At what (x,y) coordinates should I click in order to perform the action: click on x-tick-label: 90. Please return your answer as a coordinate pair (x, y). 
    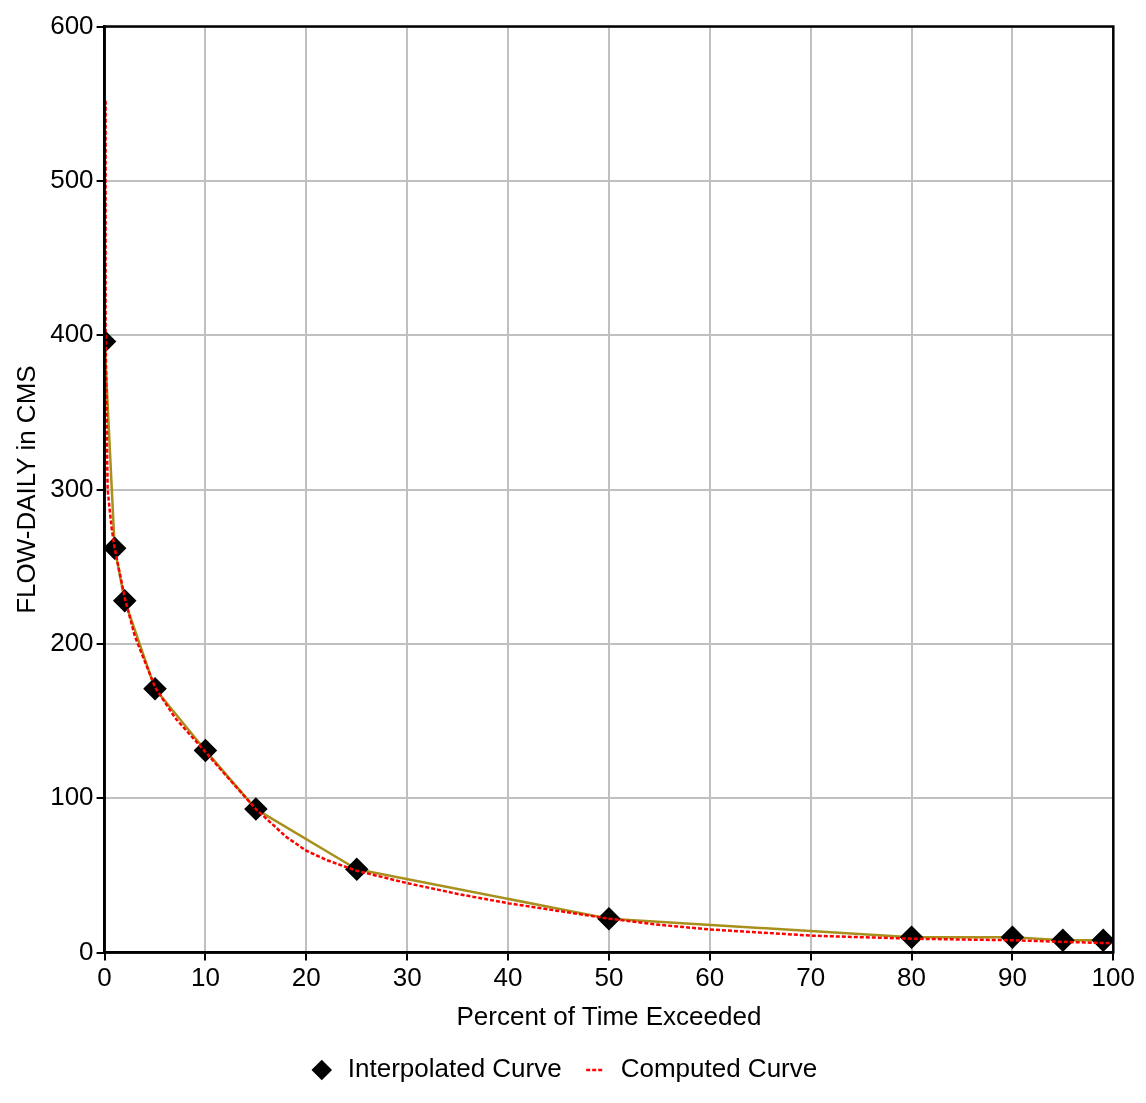
    Looking at the image, I should click on (1012, 977).